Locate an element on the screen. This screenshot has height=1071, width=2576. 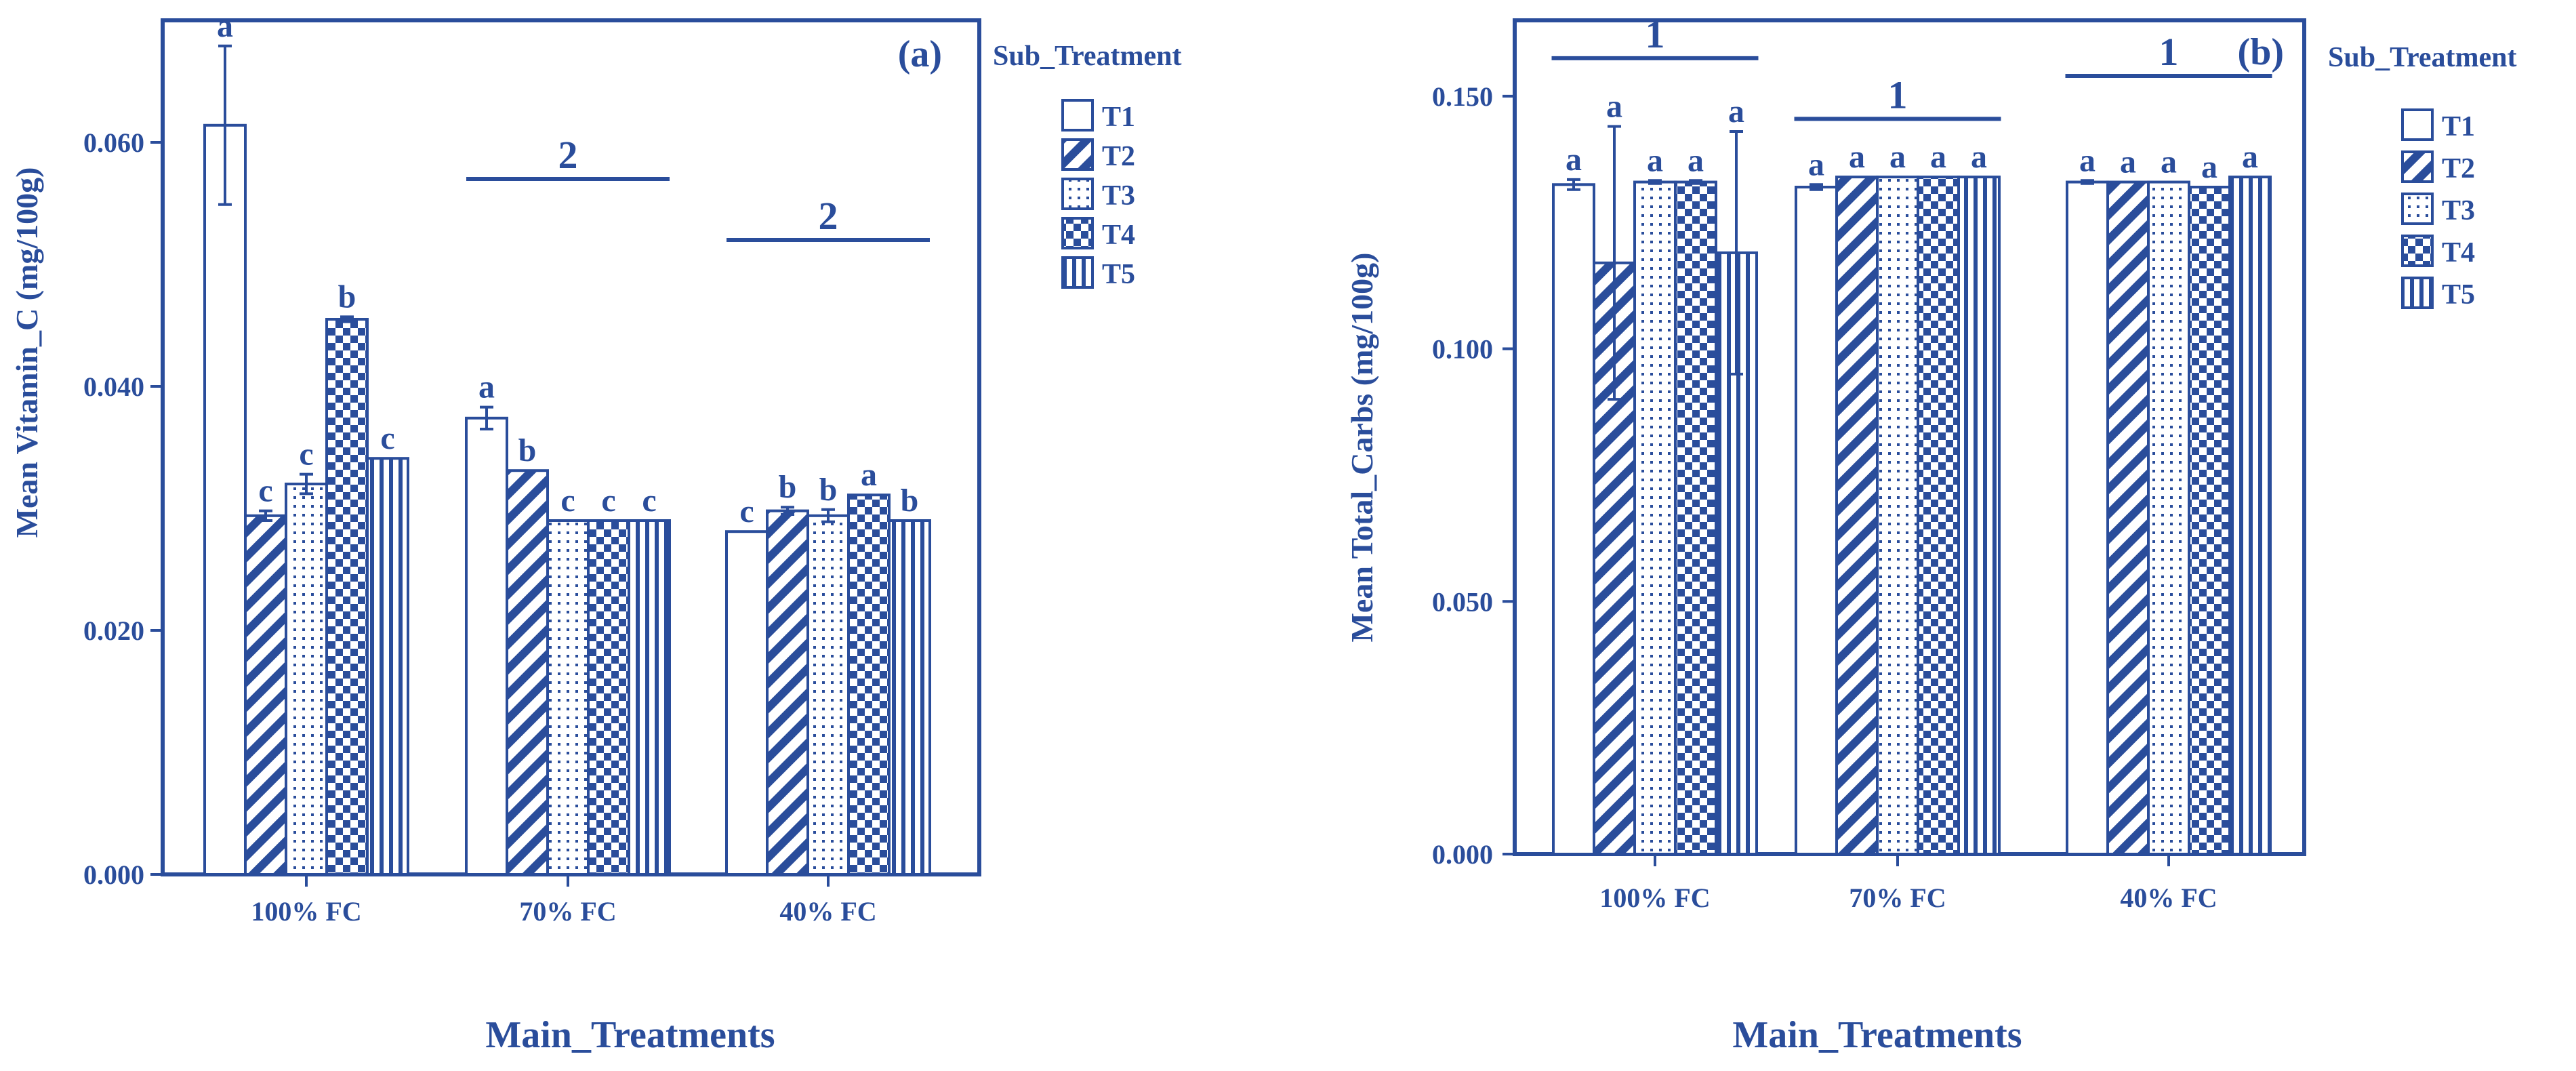
x-tick-label: 40% FC is located at coordinates (2169, 898).